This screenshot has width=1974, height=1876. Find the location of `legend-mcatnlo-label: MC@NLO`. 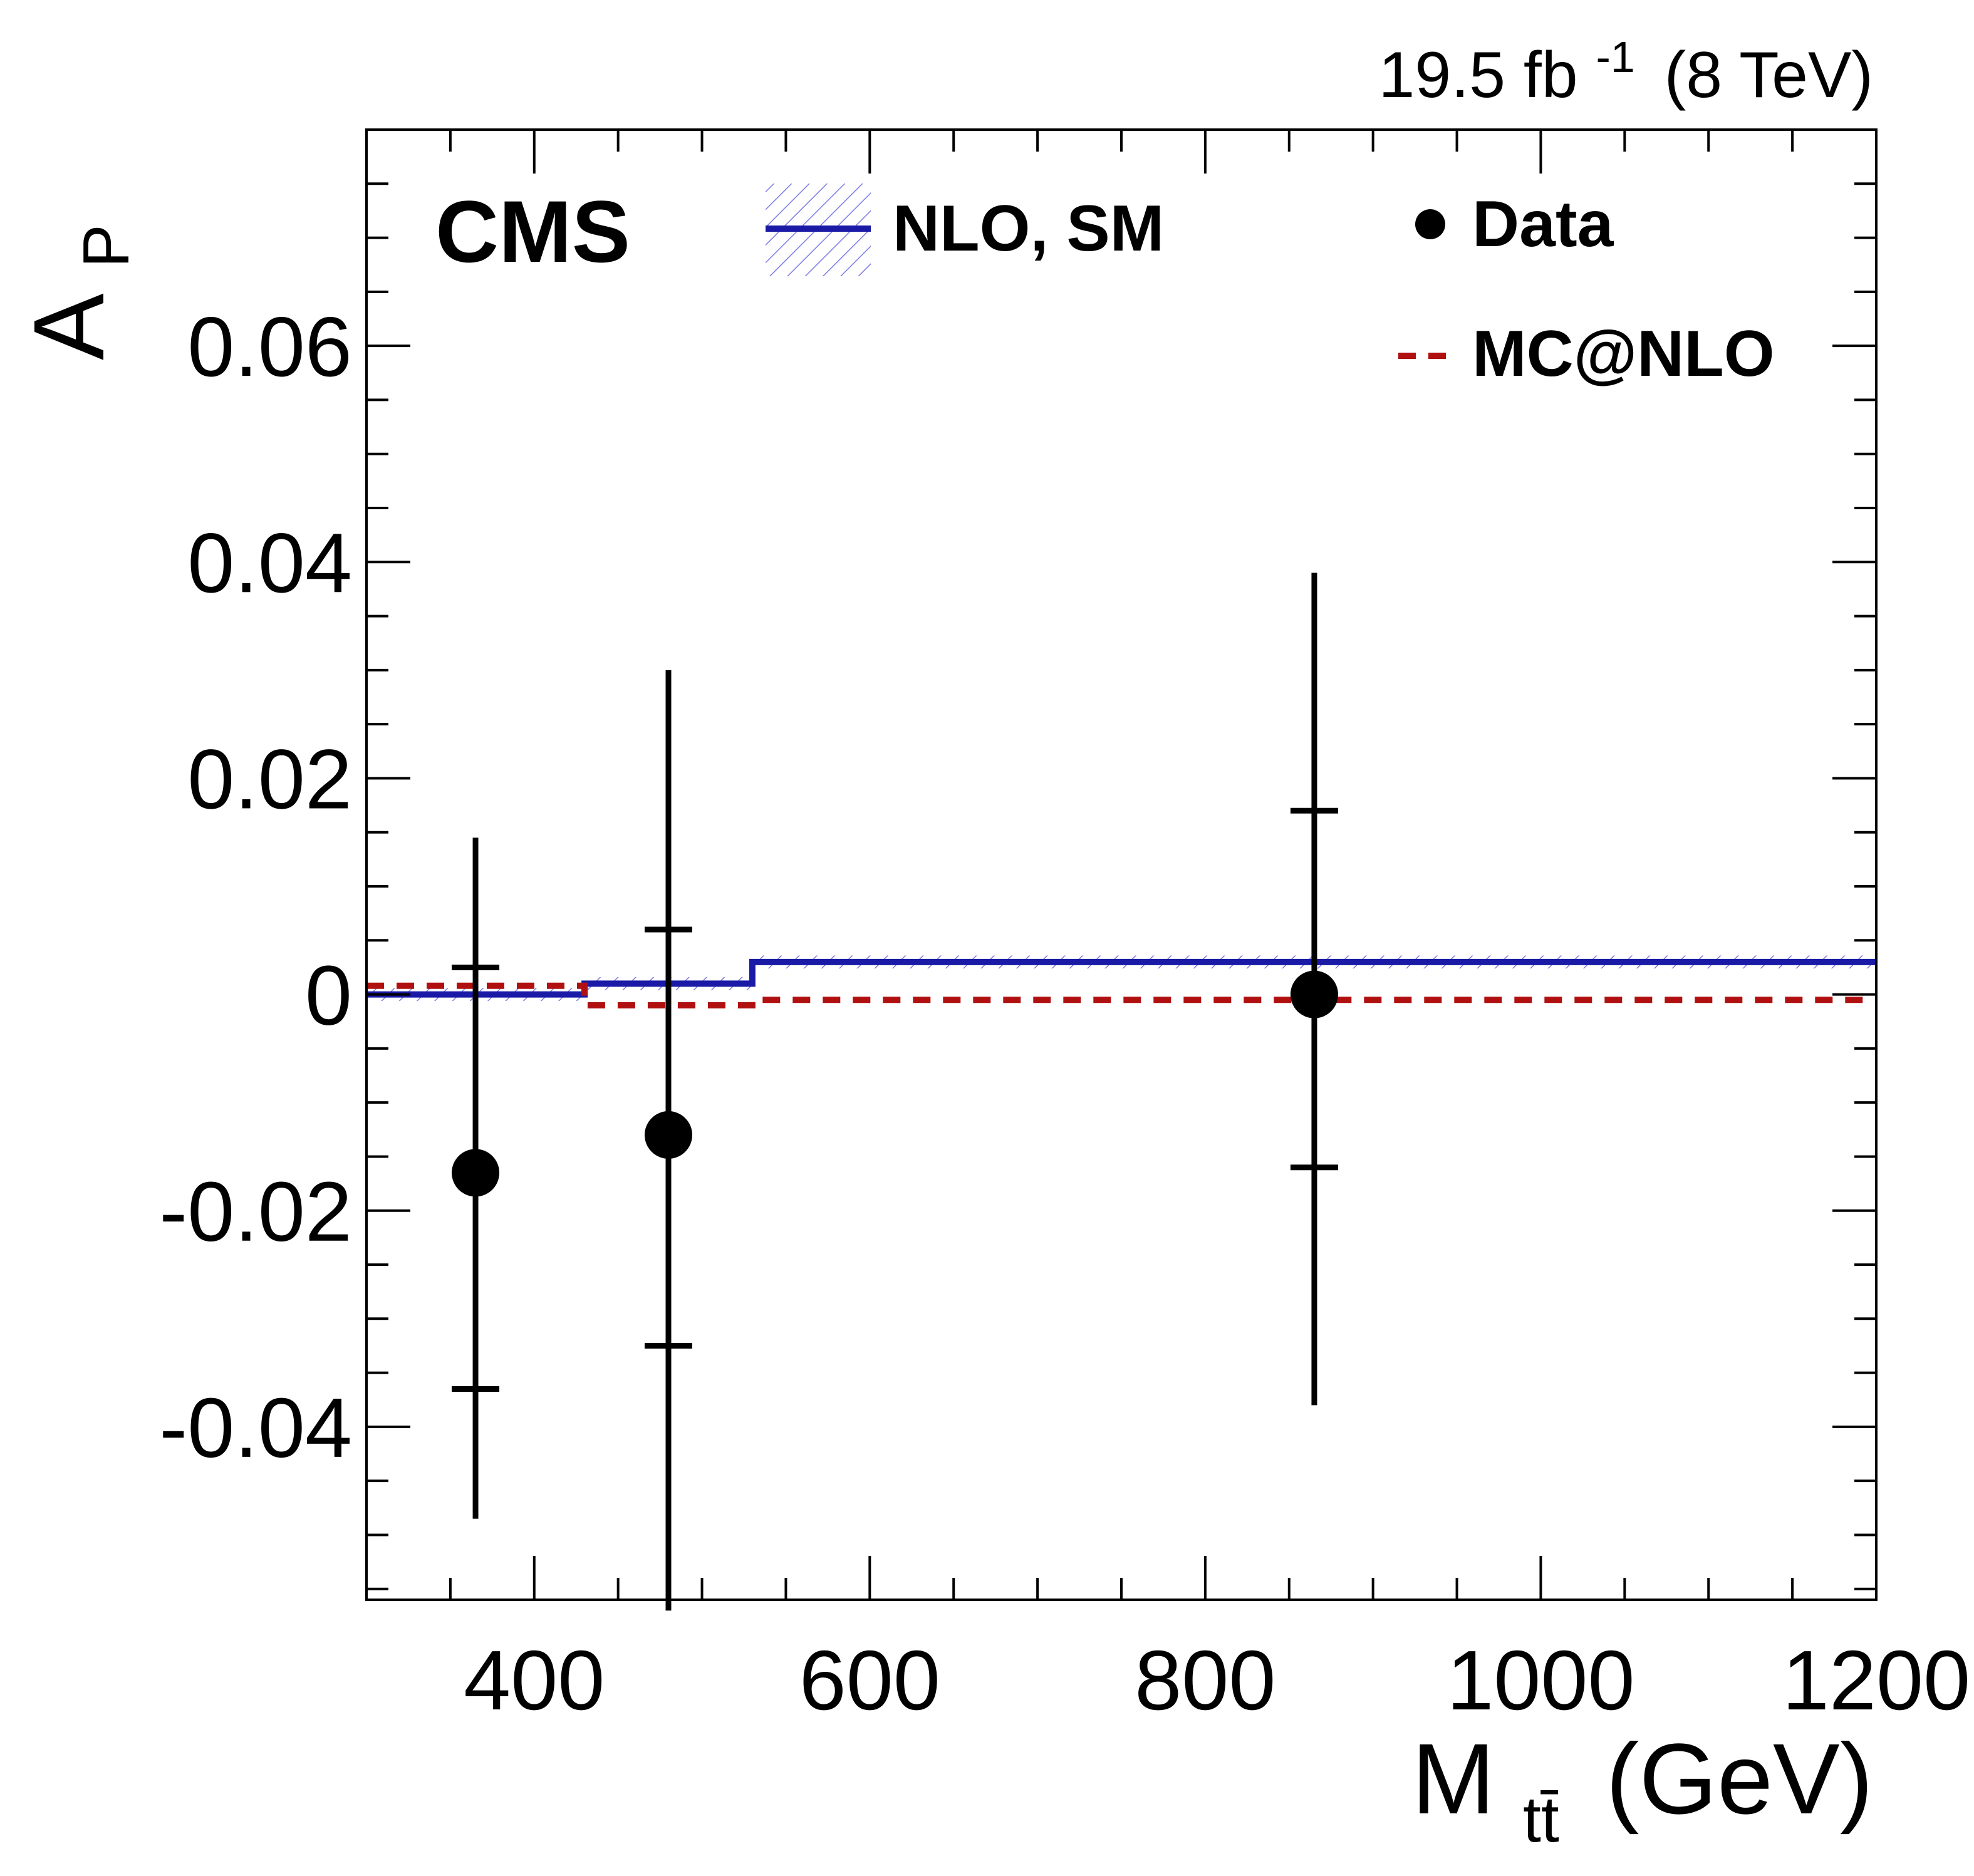

legend-mcatnlo-label: MC@NLO is located at coordinates (1623, 354).